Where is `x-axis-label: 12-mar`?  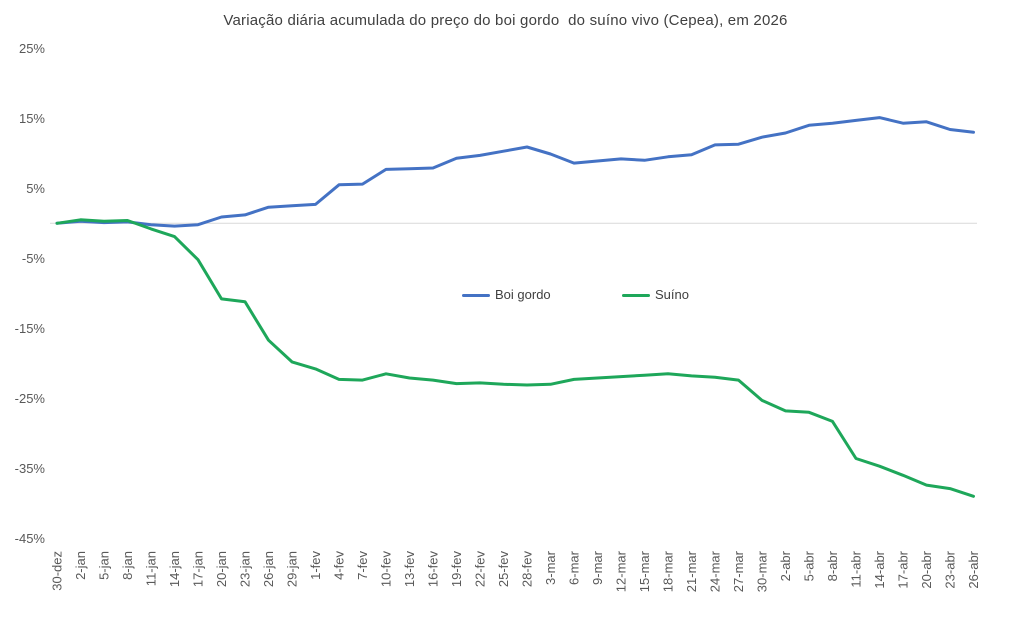
x-axis-label: 12-mar is located at coordinates (621, 571).